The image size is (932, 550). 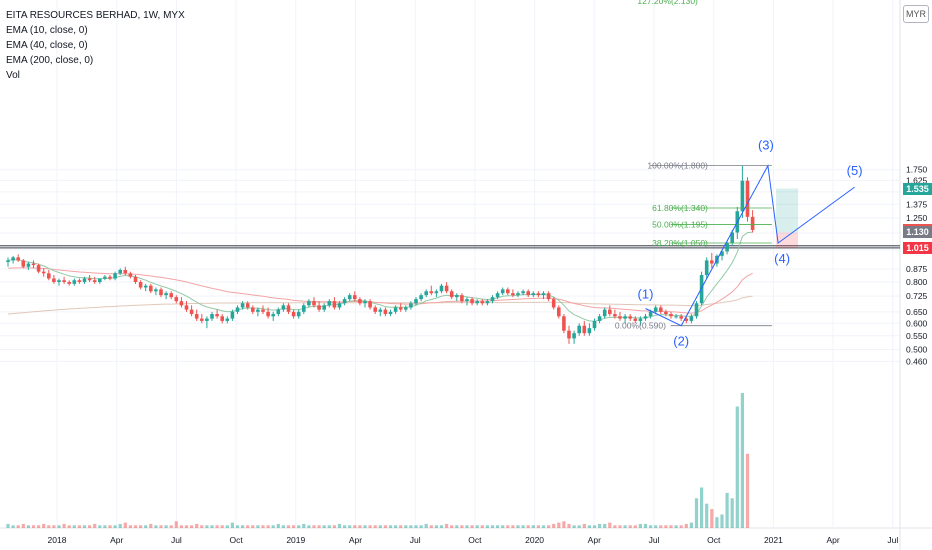 I want to click on volume-label: Vol, so click(x=13, y=75).